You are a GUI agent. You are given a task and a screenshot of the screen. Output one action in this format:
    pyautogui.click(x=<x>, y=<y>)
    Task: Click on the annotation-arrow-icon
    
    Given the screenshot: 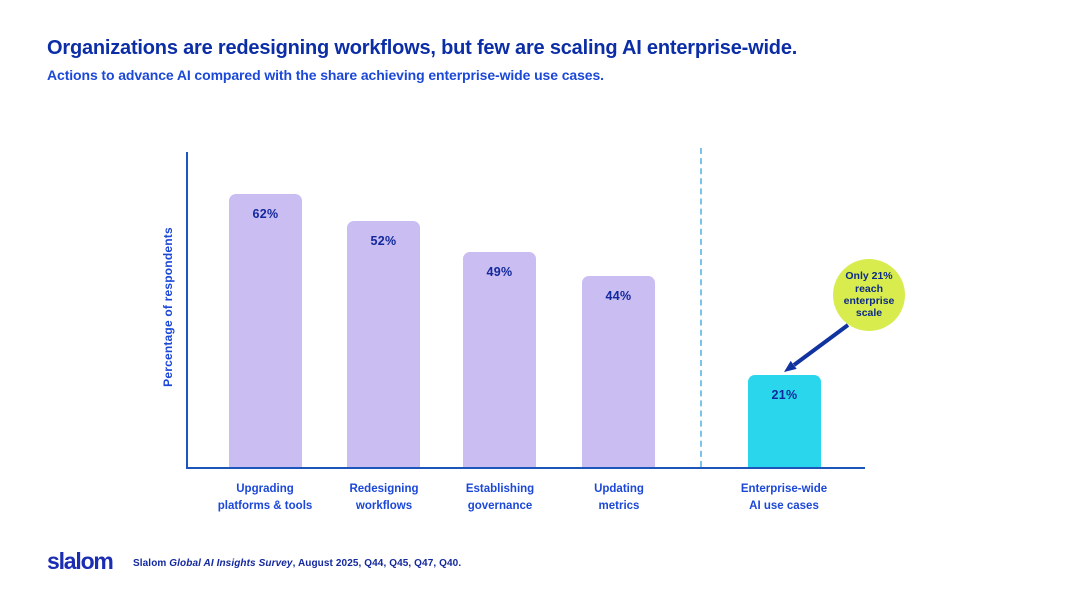 What is the action you would take?
    pyautogui.click(x=817, y=347)
    